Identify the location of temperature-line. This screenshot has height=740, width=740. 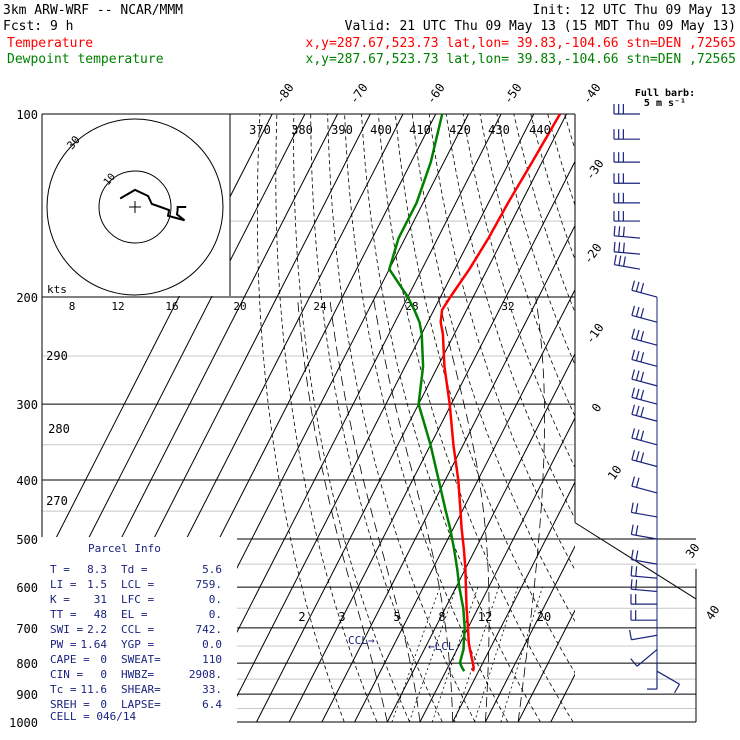
(500, 392).